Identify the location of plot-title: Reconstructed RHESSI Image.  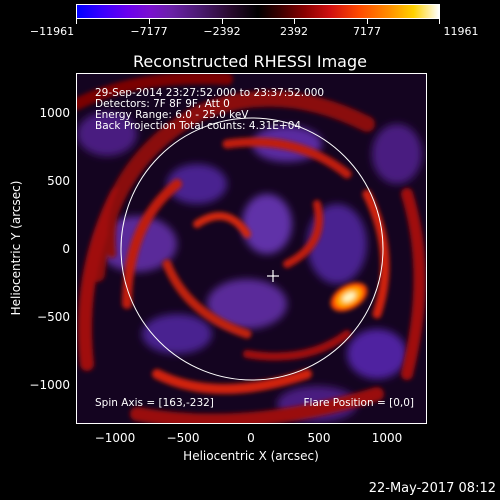
(250, 61).